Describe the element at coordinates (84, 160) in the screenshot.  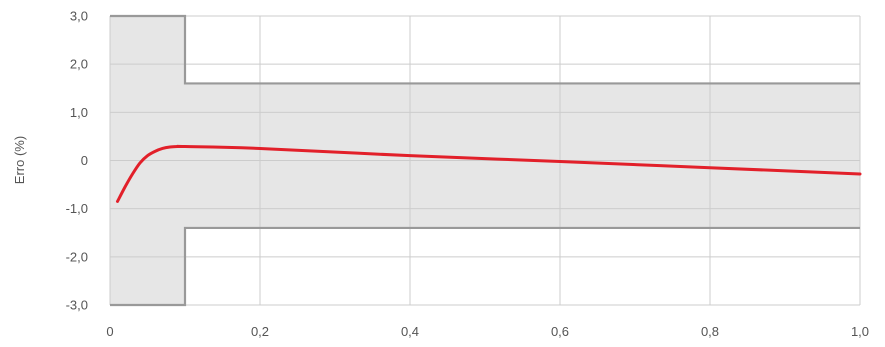
I see `y-tick-label-3: 0` at that location.